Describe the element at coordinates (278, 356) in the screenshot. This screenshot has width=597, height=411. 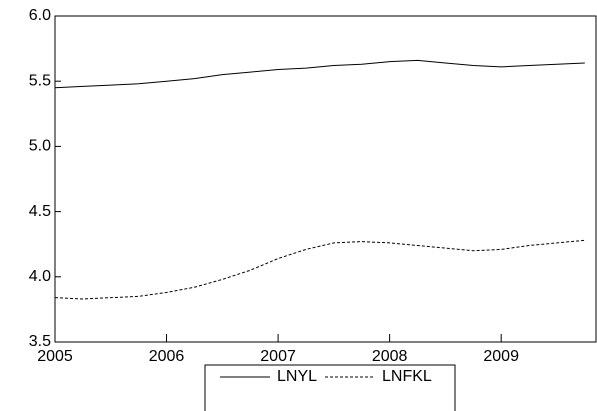
I see `x-tick-label: 2007` at that location.